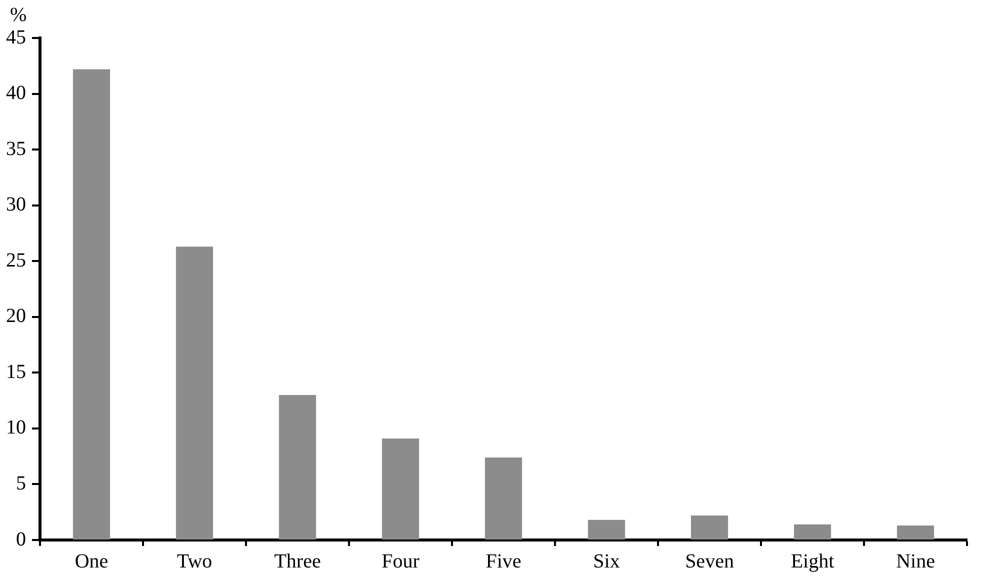 The width and height of the screenshot is (987, 578). Describe the element at coordinates (91, 561) in the screenshot. I see `x-tick-label: One` at that location.